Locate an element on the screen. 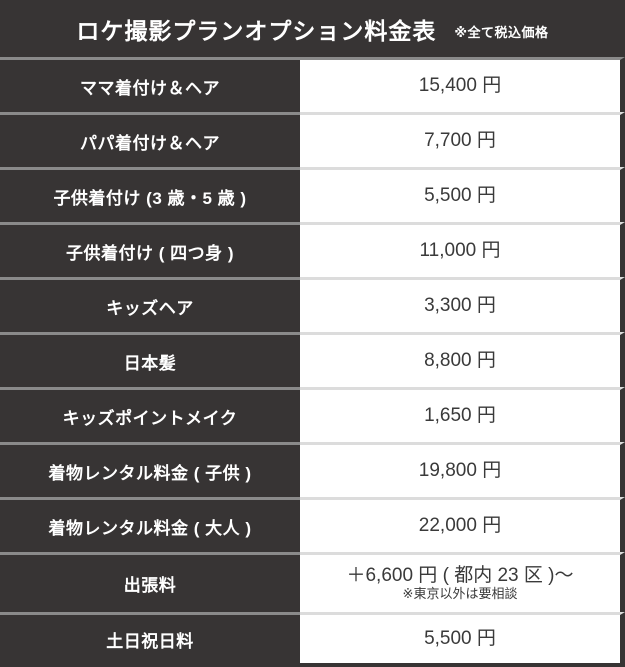 The image size is (625, 667). item-price: 8,800 円 is located at coordinates (460, 361).